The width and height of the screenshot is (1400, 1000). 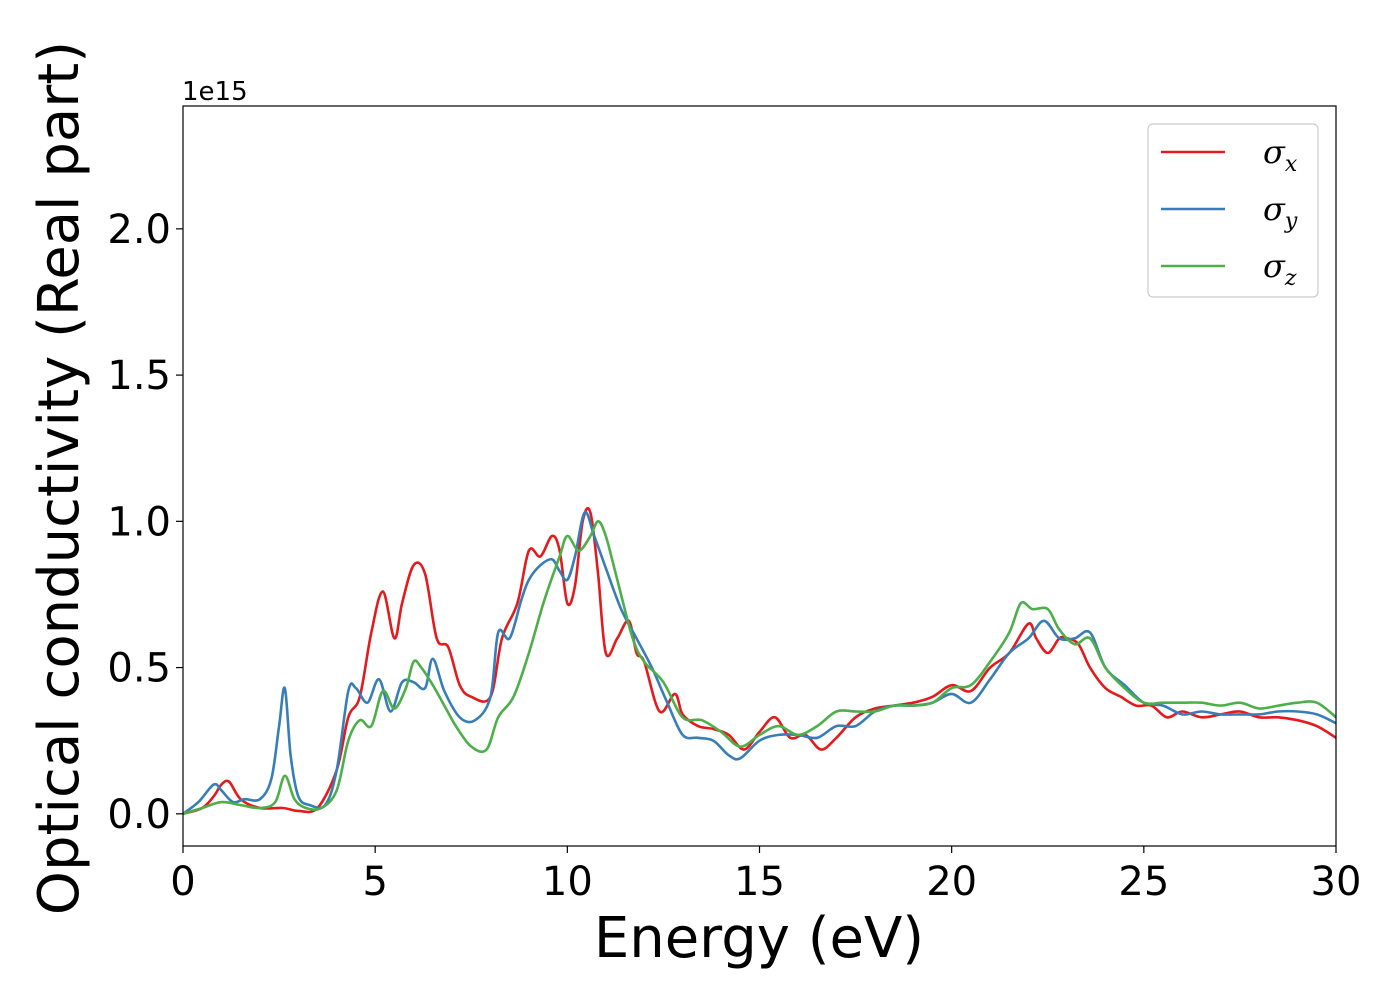 I want to click on x-tick-label: 15, so click(x=759, y=882).